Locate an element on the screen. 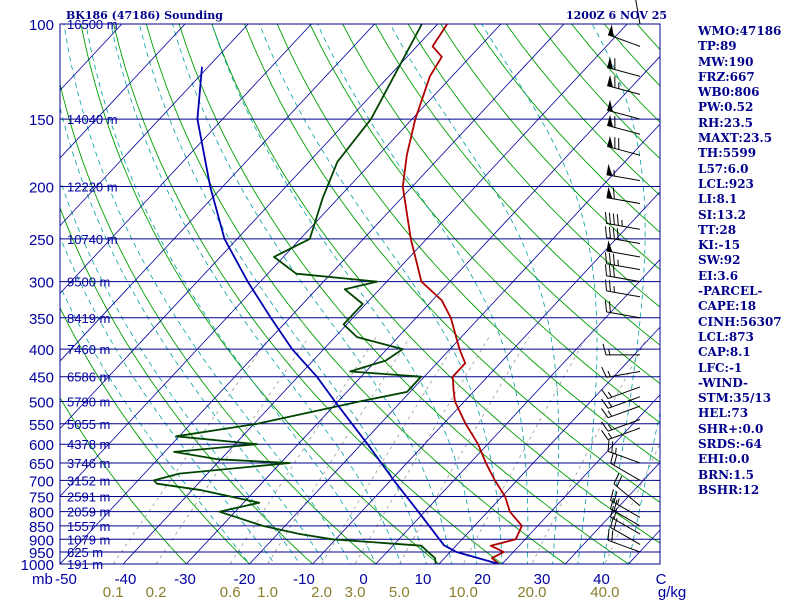  height-label: 625 m is located at coordinates (85, 552).